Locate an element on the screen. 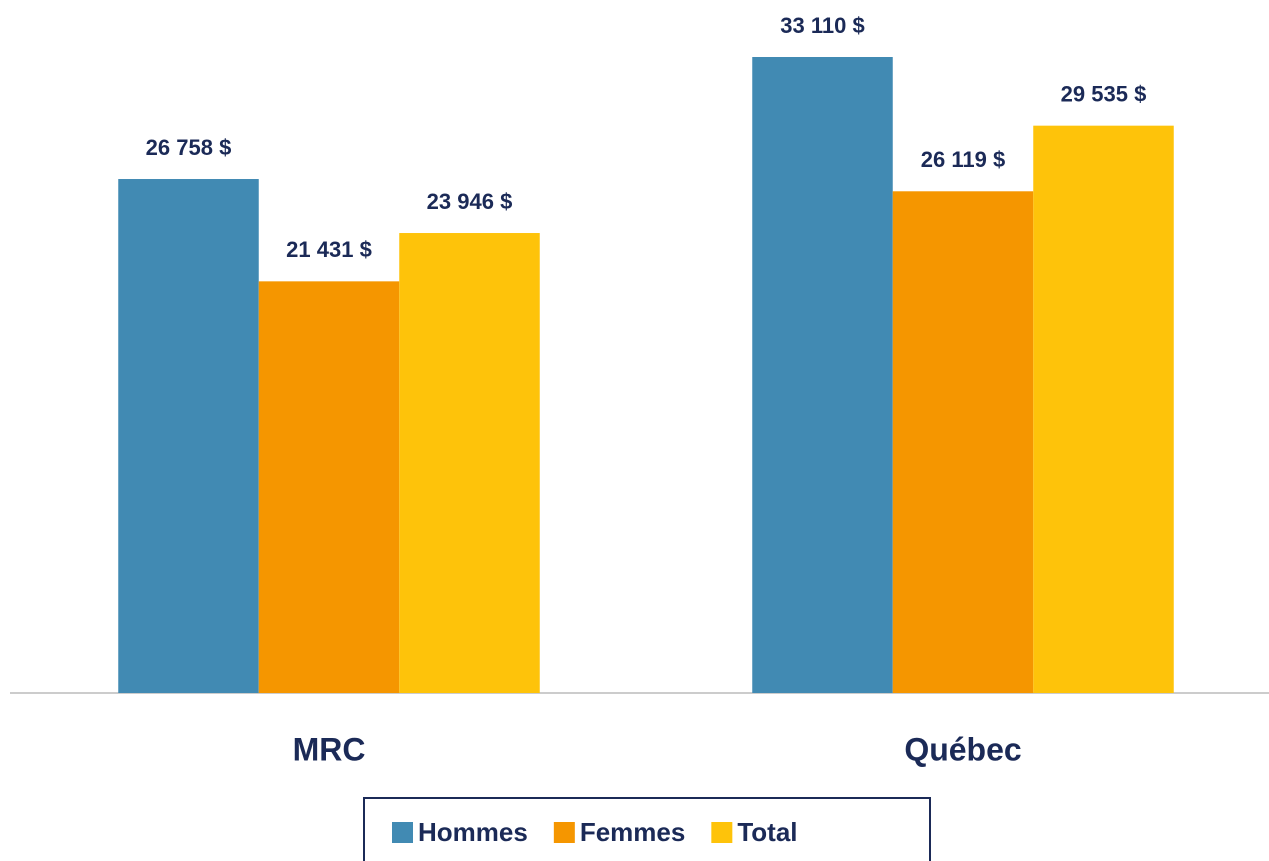 The width and height of the screenshot is (1269, 861). legend-label: Total is located at coordinates (767, 832).